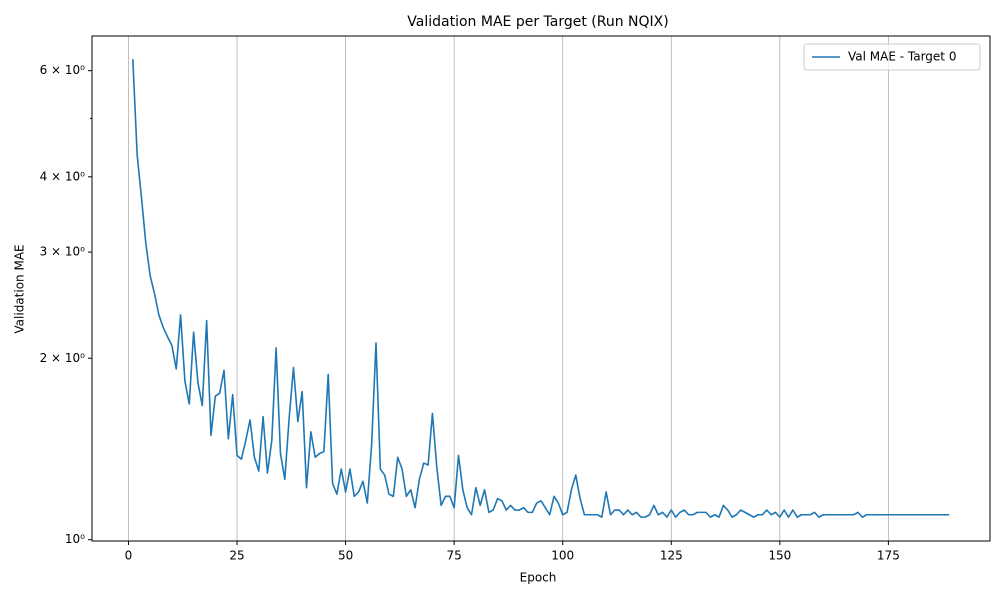 This screenshot has width=1000, height=600. Describe the element at coordinates (888, 556) in the screenshot. I see `x-tick-label: 175` at that location.